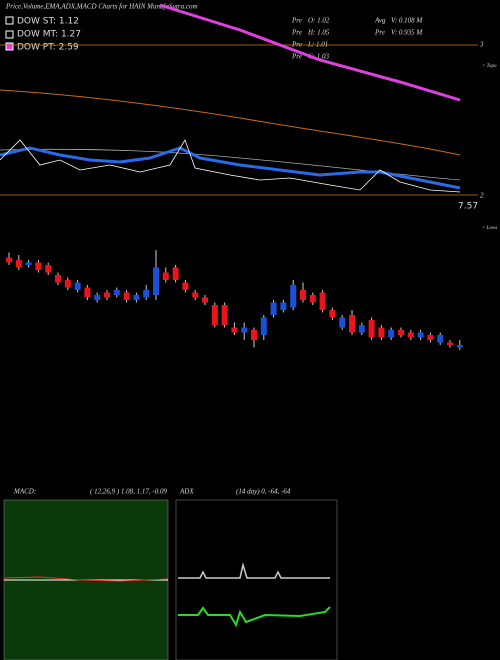 The image size is (500, 660). Describe the element at coordinates (317, 45) in the screenshot. I see `stat-value: L: 1.01` at that location.